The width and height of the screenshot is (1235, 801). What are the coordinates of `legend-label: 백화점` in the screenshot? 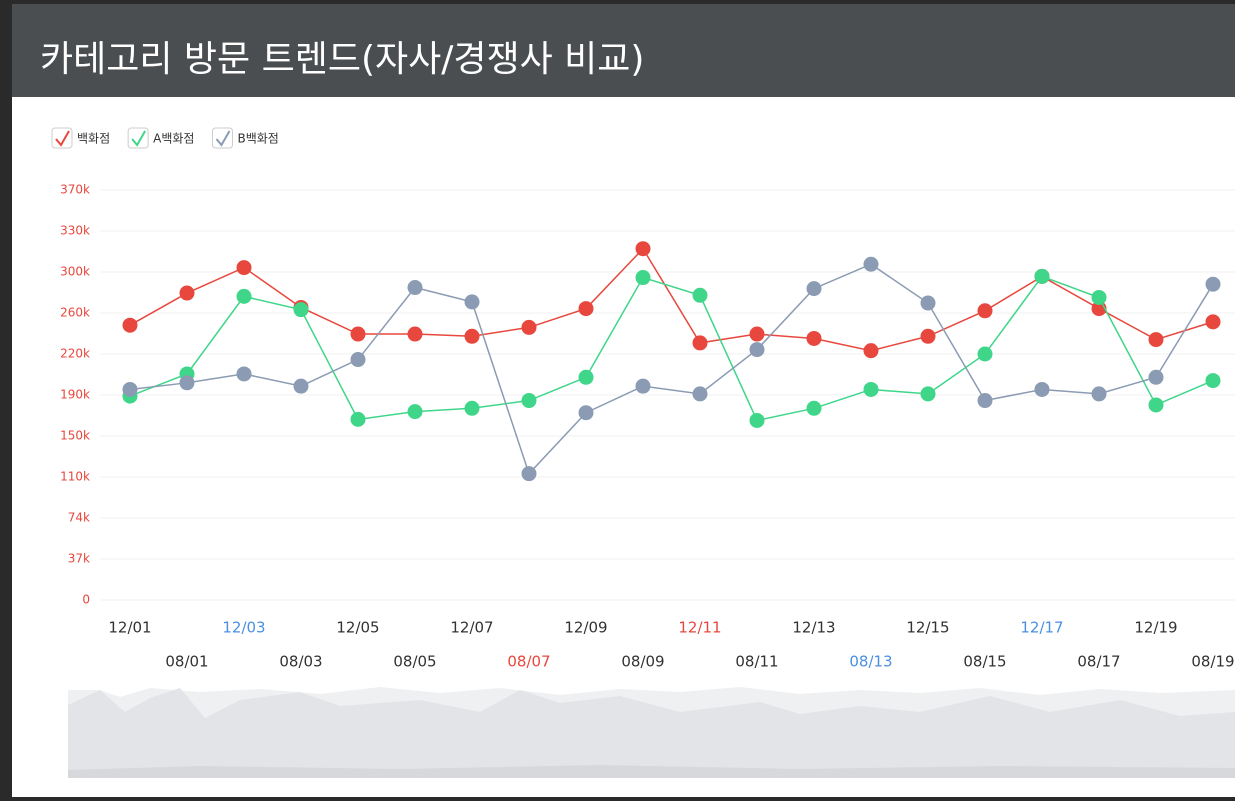 It's located at (93, 139).